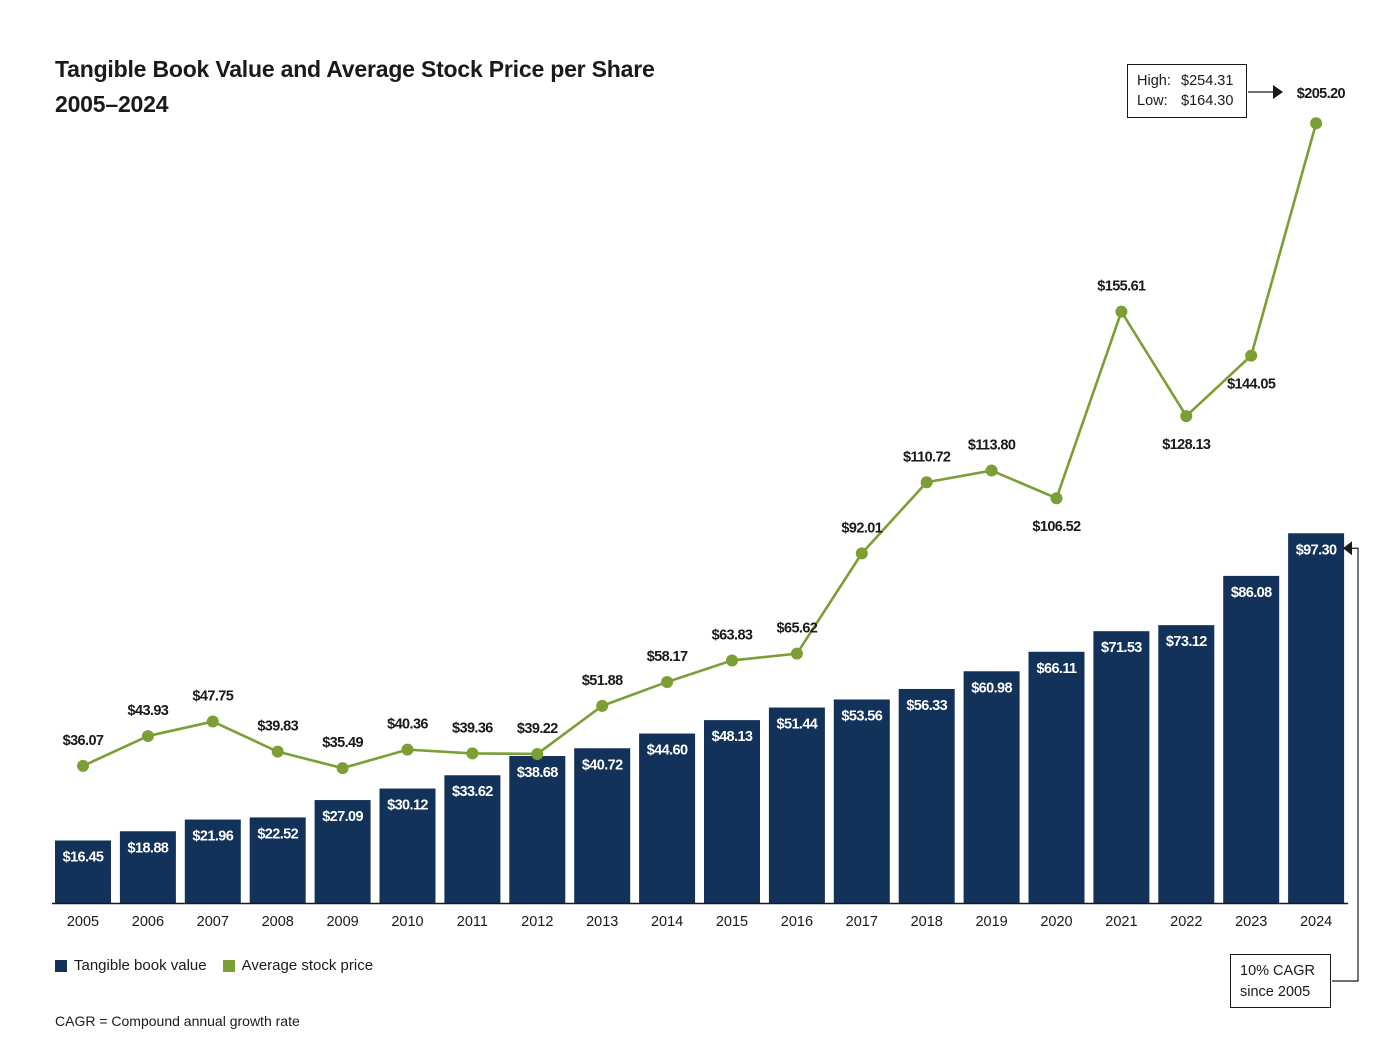 The image size is (1376, 1048). What do you see at coordinates (797, 922) in the screenshot?
I see `x-tick-label: 2016` at bounding box center [797, 922].